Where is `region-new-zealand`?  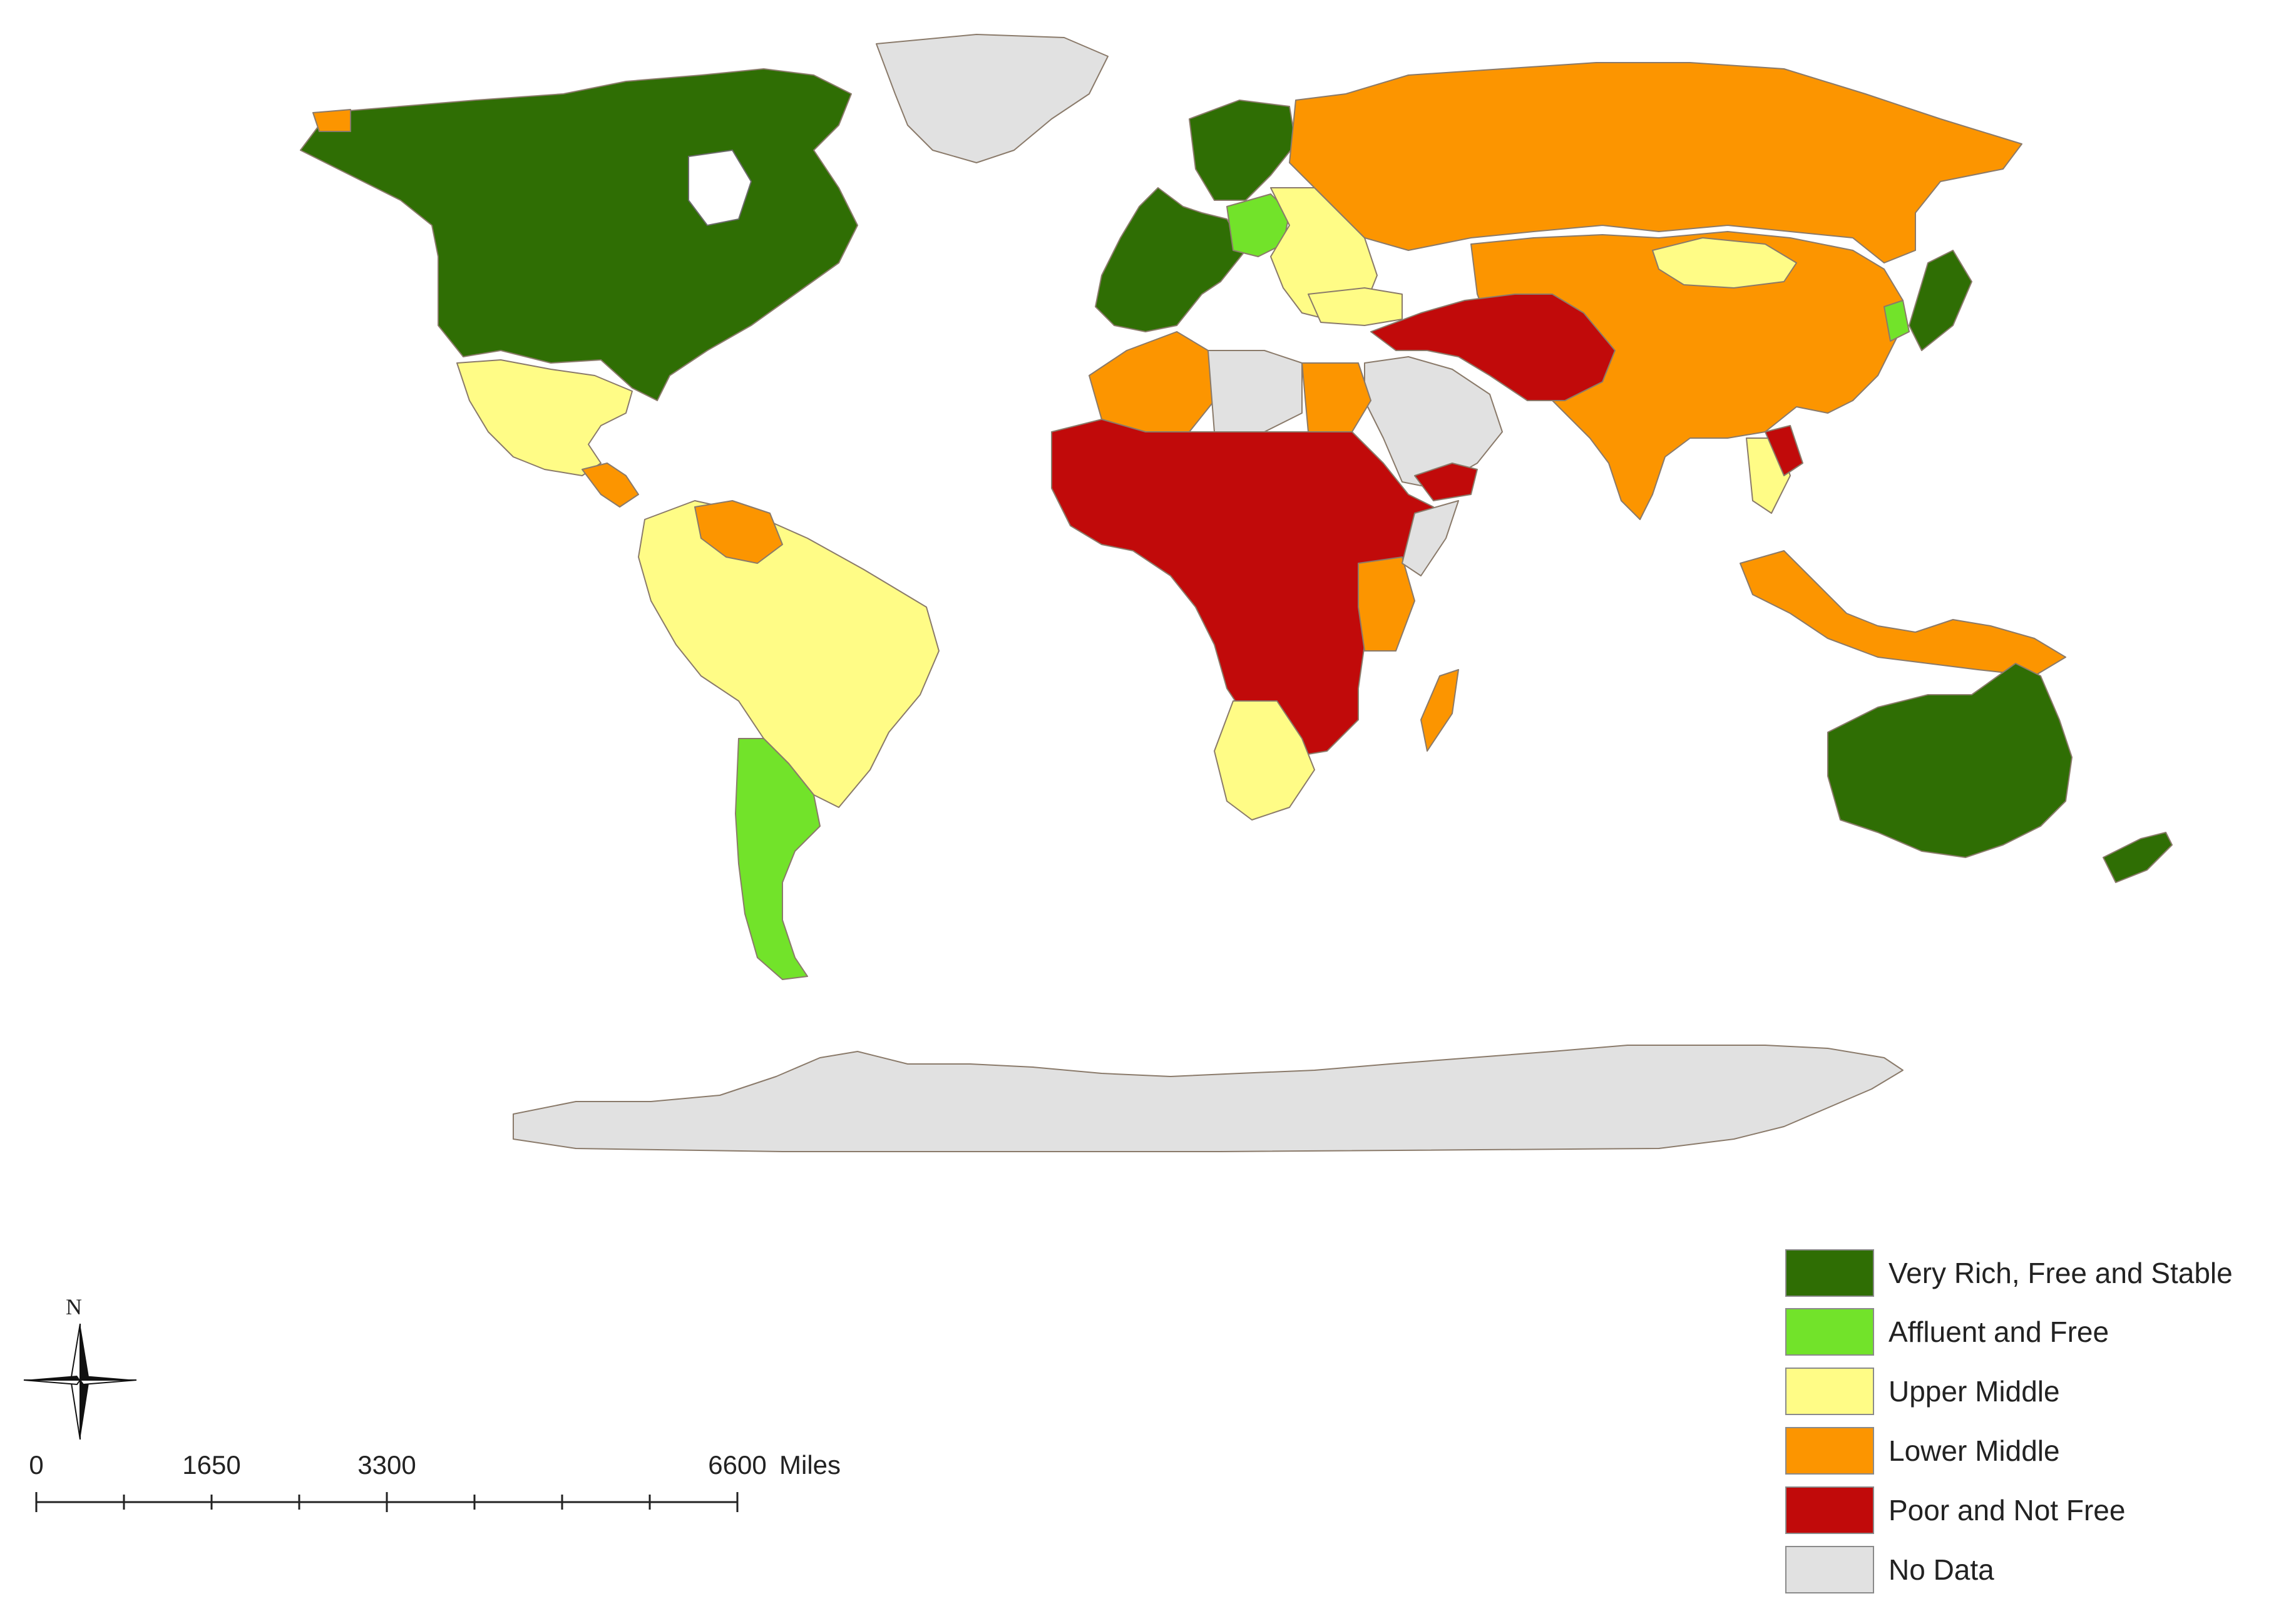 region-new-zealand is located at coordinates (2138, 858).